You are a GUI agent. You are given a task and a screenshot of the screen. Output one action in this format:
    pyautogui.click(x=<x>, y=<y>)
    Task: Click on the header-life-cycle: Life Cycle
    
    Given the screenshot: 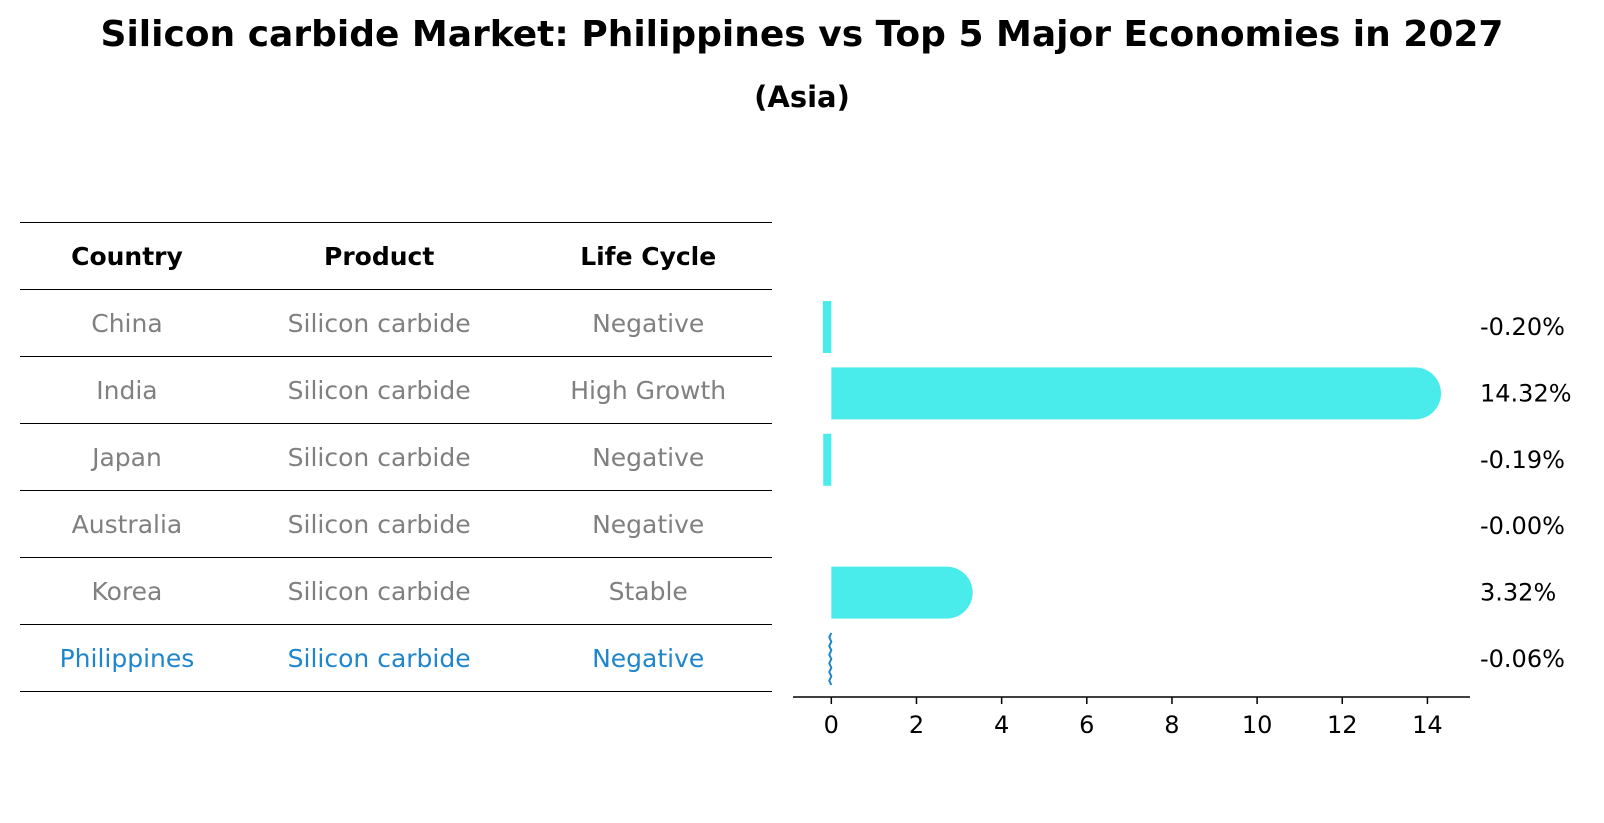 What is the action you would take?
    pyautogui.click(x=648, y=256)
    